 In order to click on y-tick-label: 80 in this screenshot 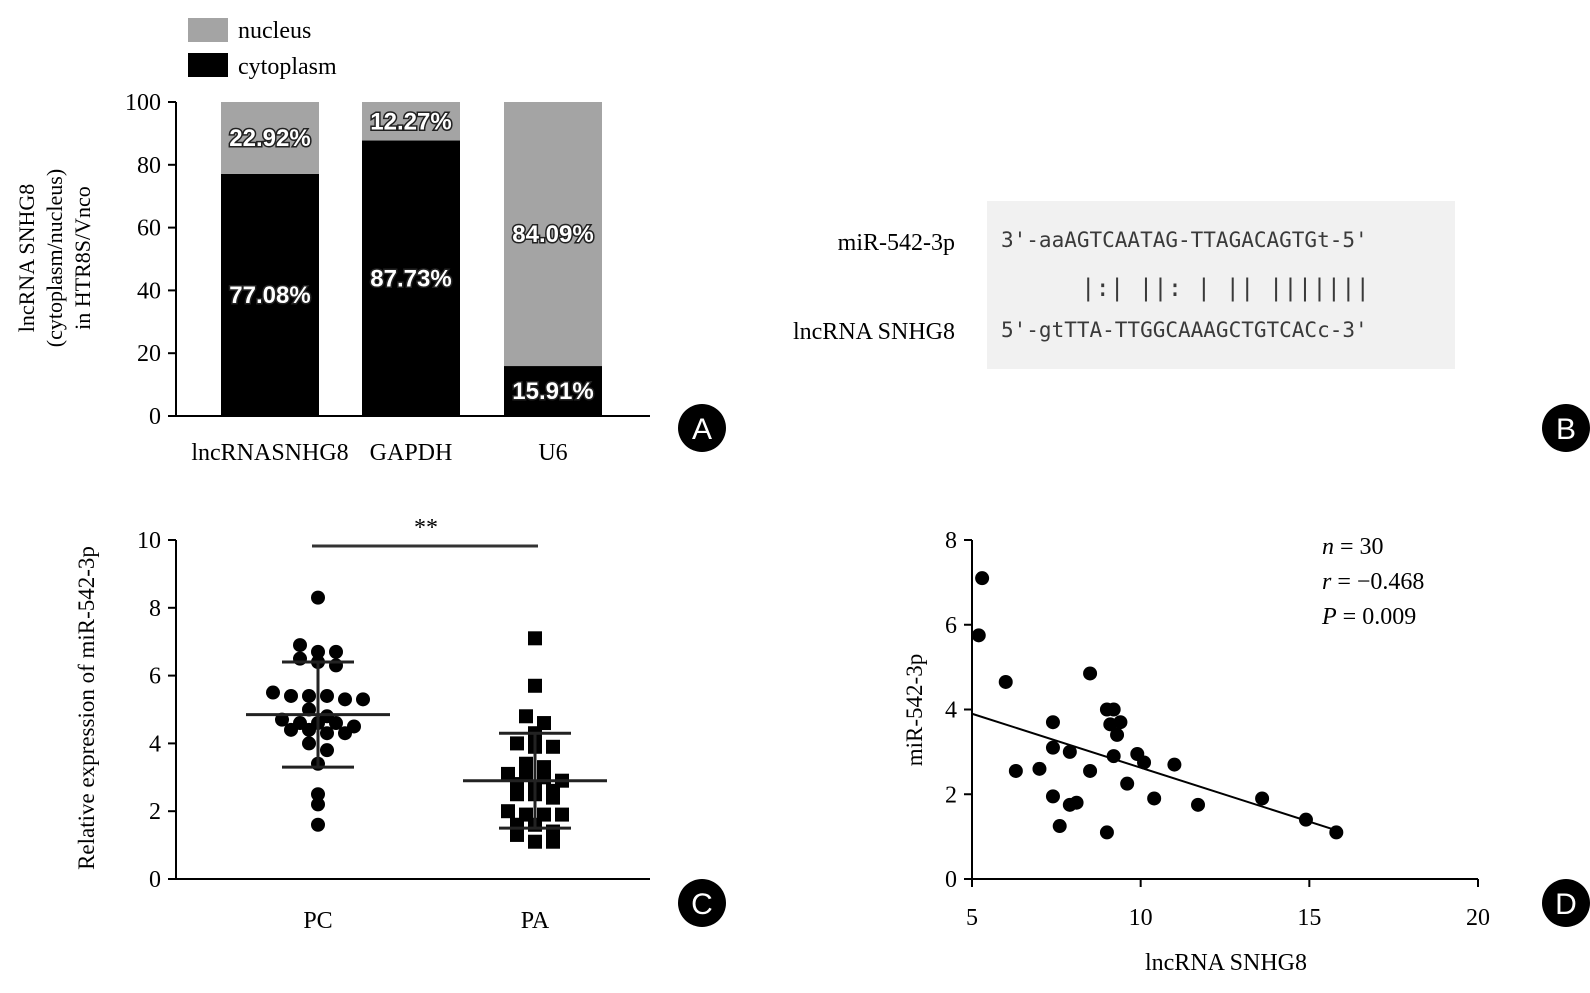, I will do `click(149, 166)`.